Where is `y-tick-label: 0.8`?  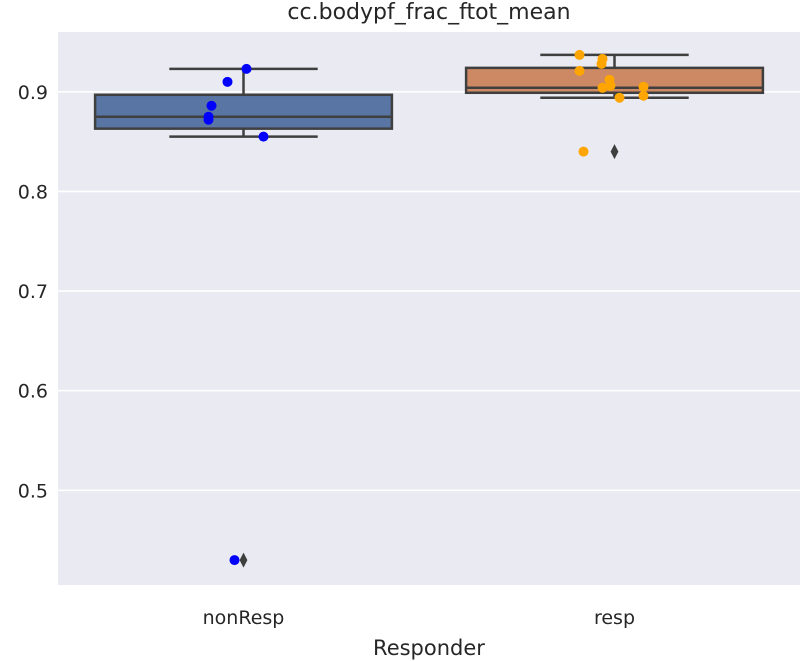
y-tick-label: 0.8 is located at coordinates (33, 192).